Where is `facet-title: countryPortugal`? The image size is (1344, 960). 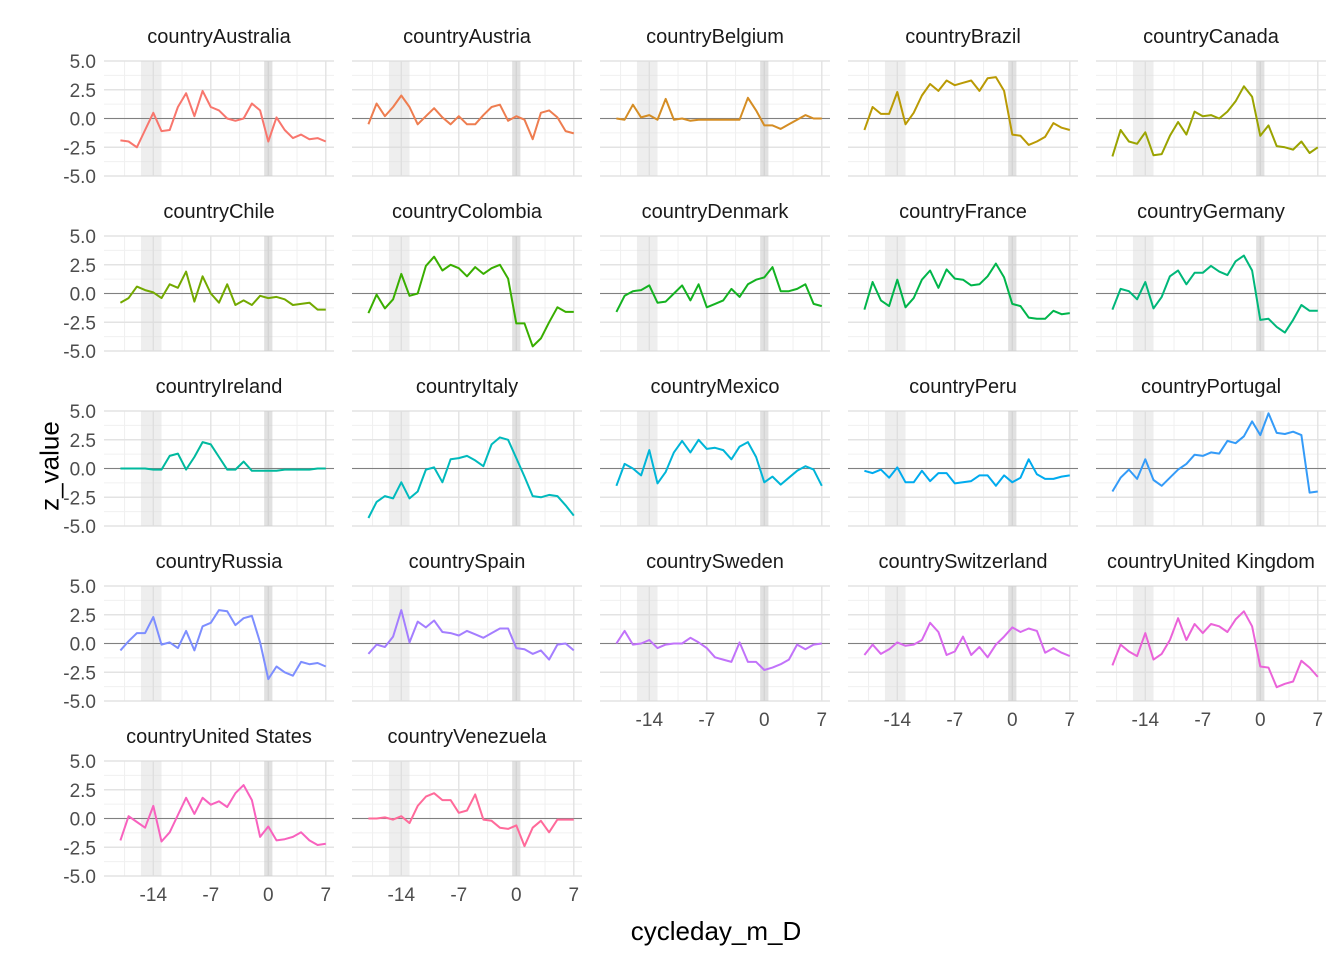 facet-title: countryPortugal is located at coordinates (1211, 387).